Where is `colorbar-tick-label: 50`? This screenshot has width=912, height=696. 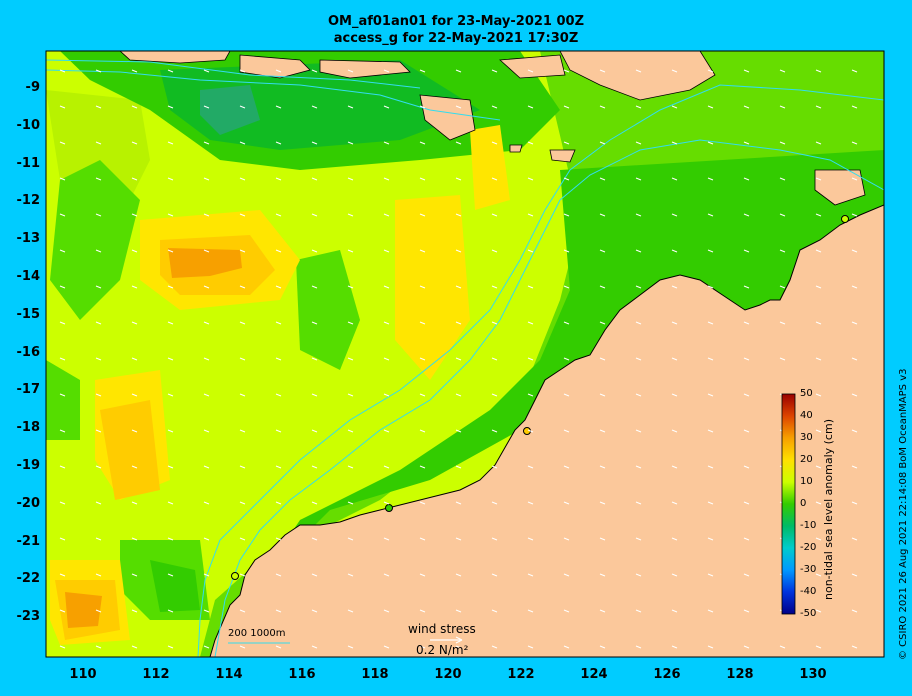
colorbar-tick-label: 50 is located at coordinates (806, 393).